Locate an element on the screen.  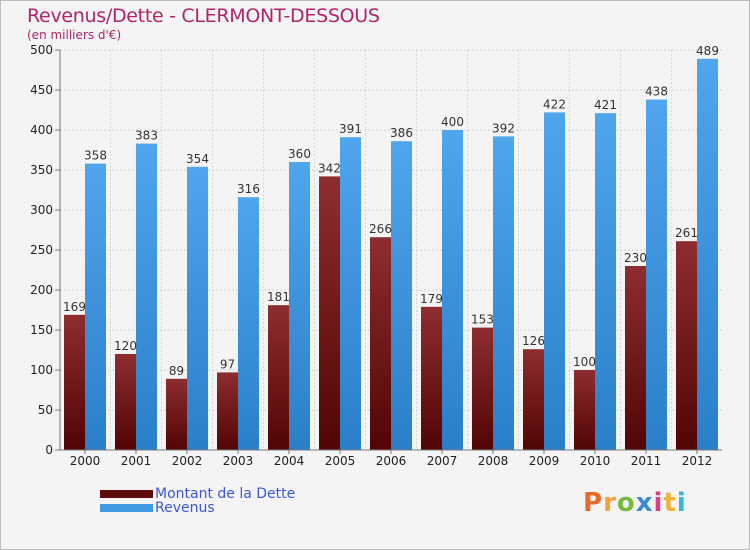
bar-debt-2005 is located at coordinates (329, 313).